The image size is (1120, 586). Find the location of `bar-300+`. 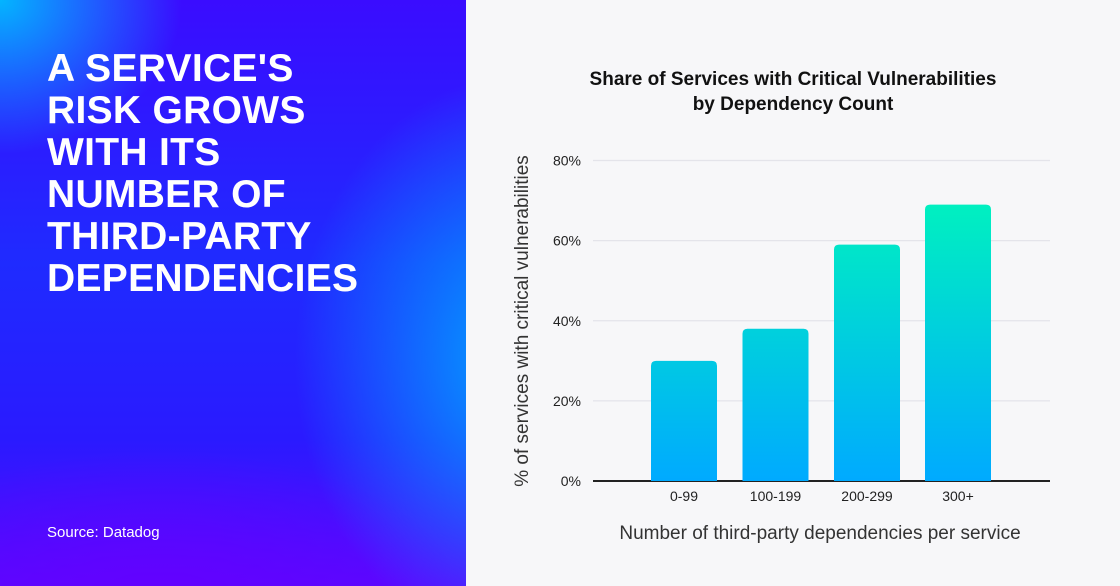

bar-300+ is located at coordinates (958, 342).